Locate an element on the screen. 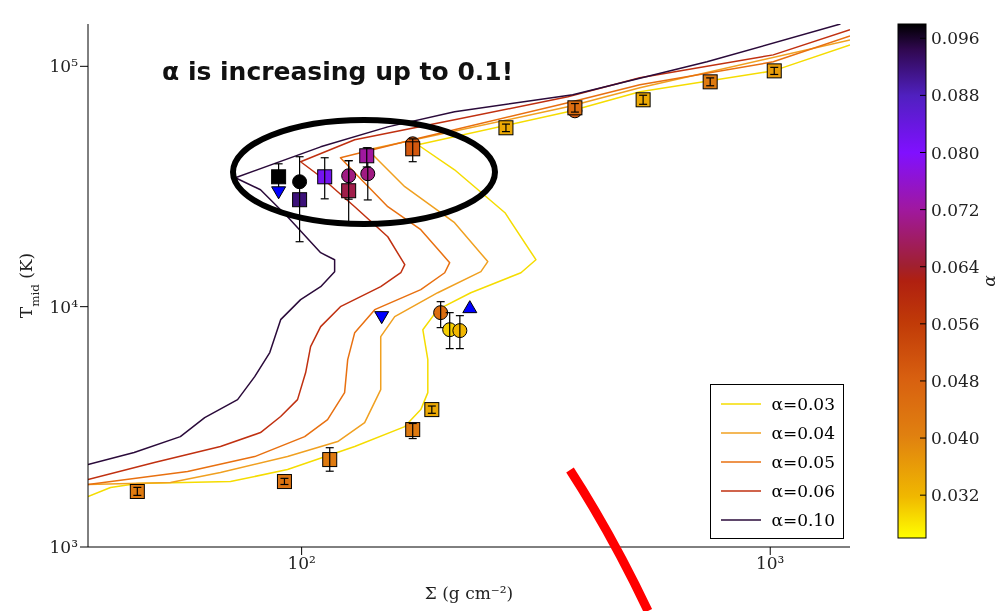  x-axis-title: Σ (g cm⁻²) is located at coordinates (469, 593).